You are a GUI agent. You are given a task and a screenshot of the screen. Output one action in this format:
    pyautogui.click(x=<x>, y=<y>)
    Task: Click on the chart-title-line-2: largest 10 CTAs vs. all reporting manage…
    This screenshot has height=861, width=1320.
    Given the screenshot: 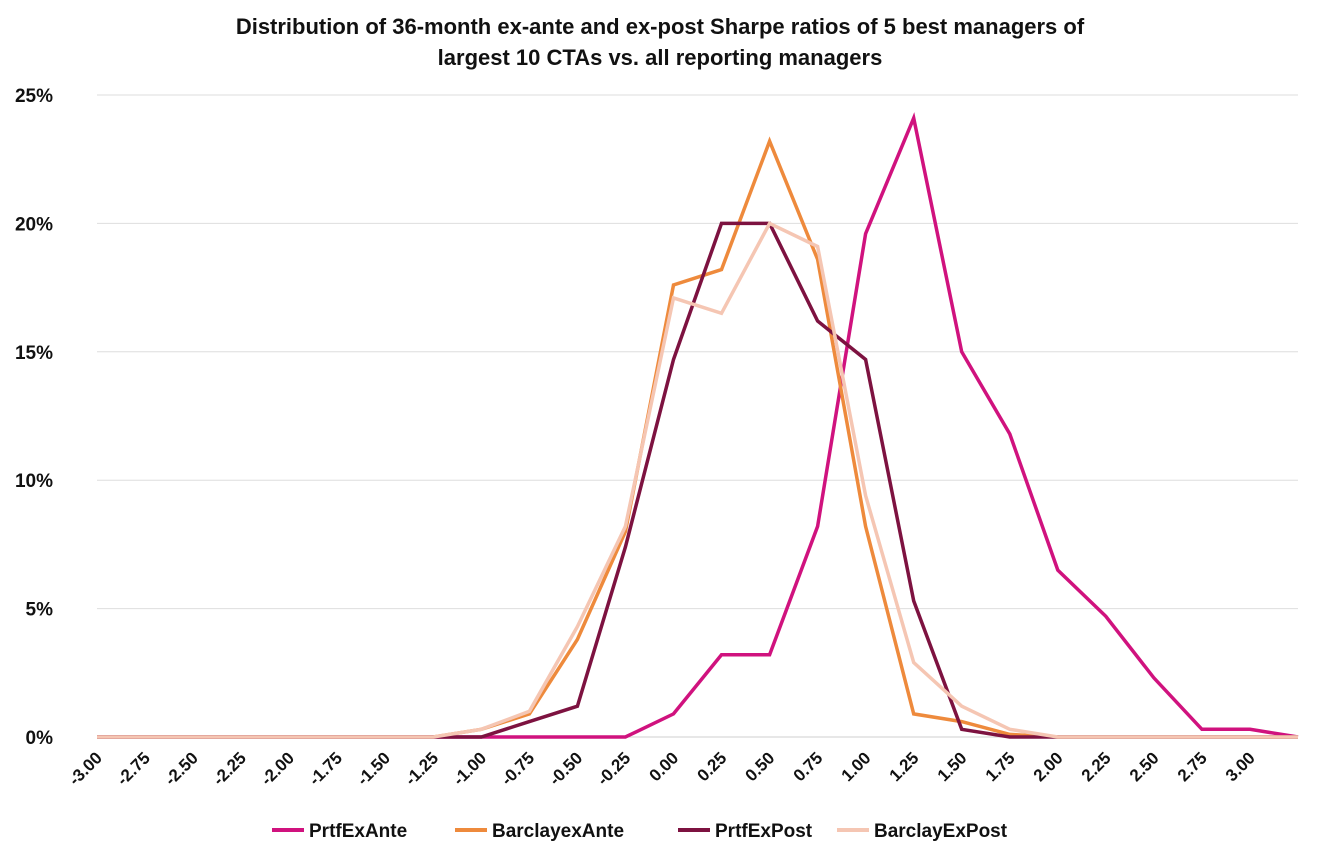 What is the action you would take?
    pyautogui.click(x=660, y=57)
    